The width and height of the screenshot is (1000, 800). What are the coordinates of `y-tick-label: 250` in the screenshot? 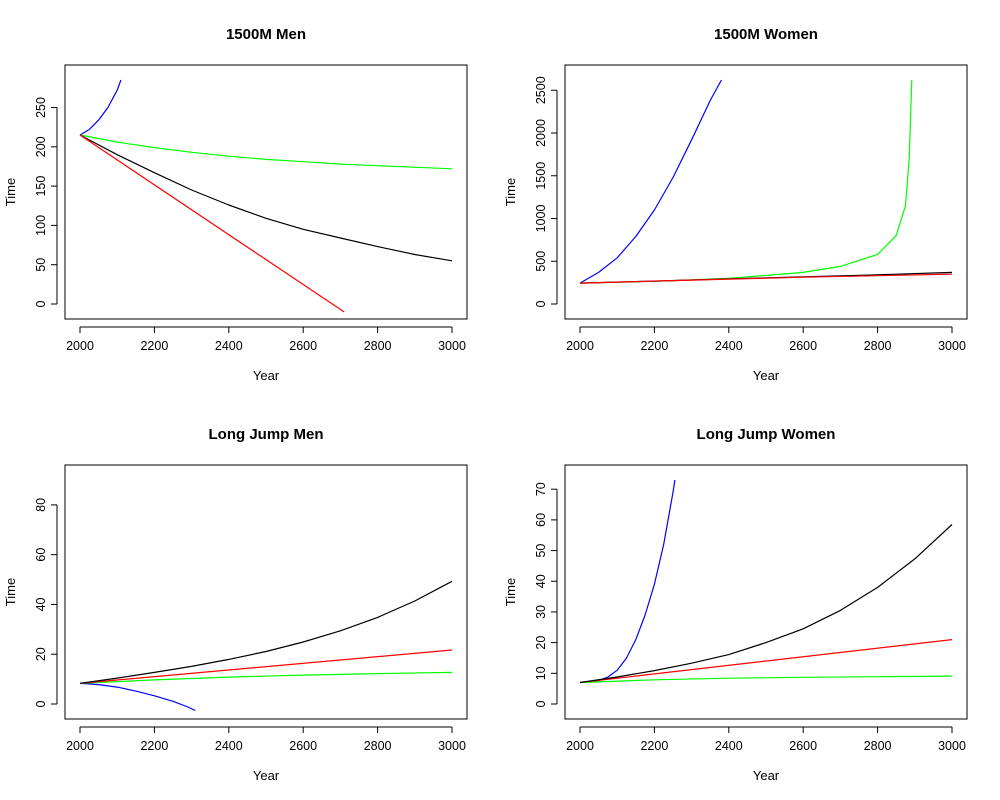 It's located at (41, 107).